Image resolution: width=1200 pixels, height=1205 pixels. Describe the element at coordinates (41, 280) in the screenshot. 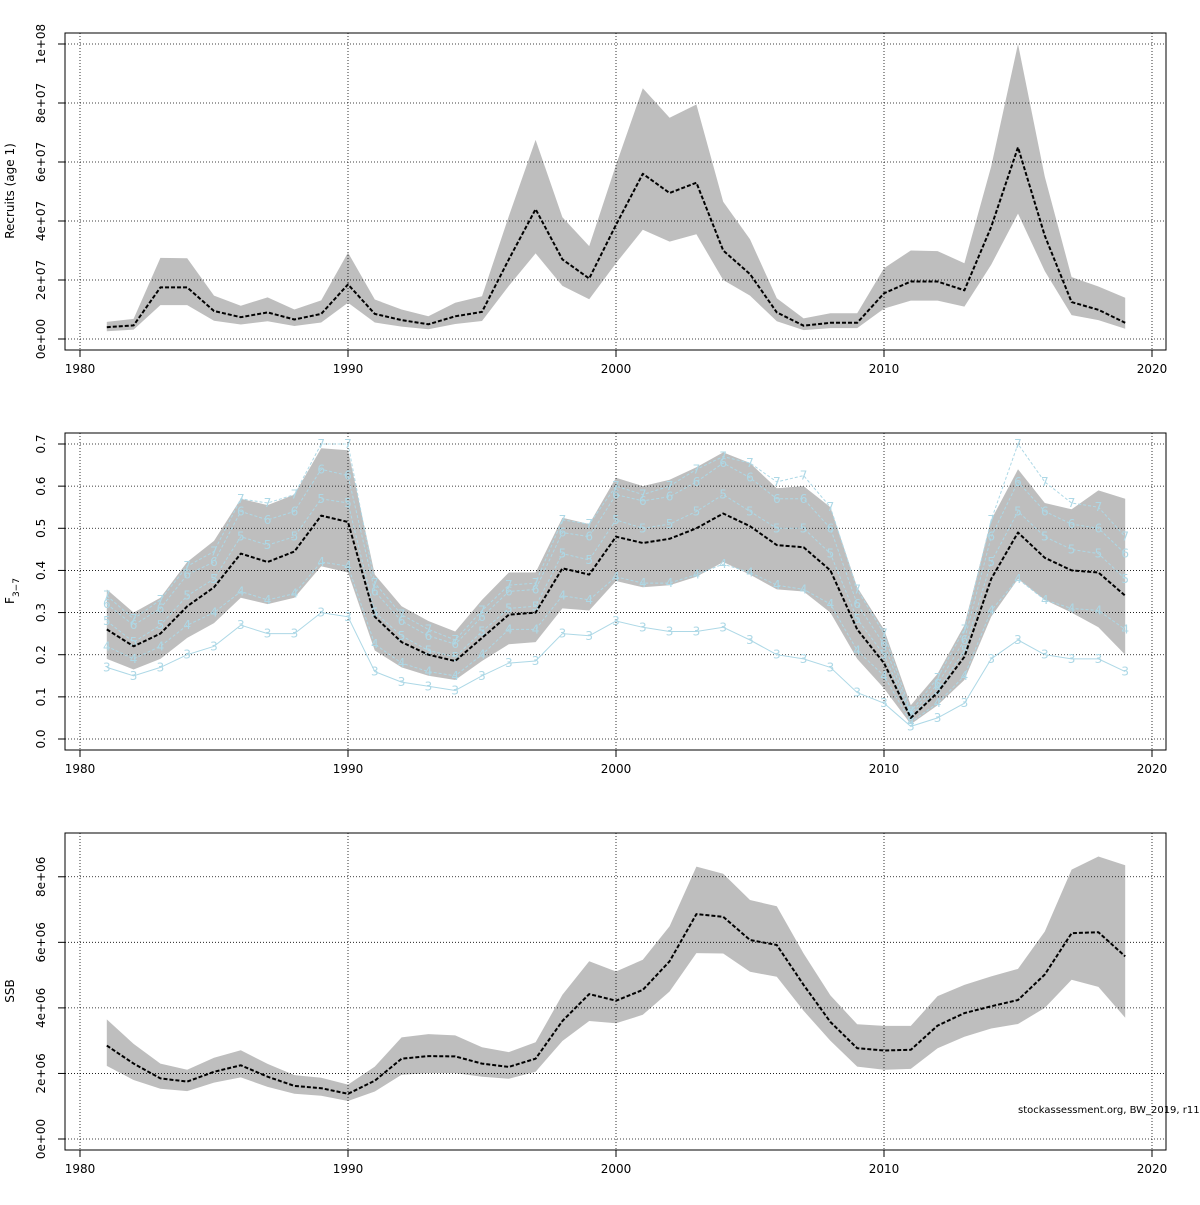

I see `y-tick-label: 2e+07` at that location.